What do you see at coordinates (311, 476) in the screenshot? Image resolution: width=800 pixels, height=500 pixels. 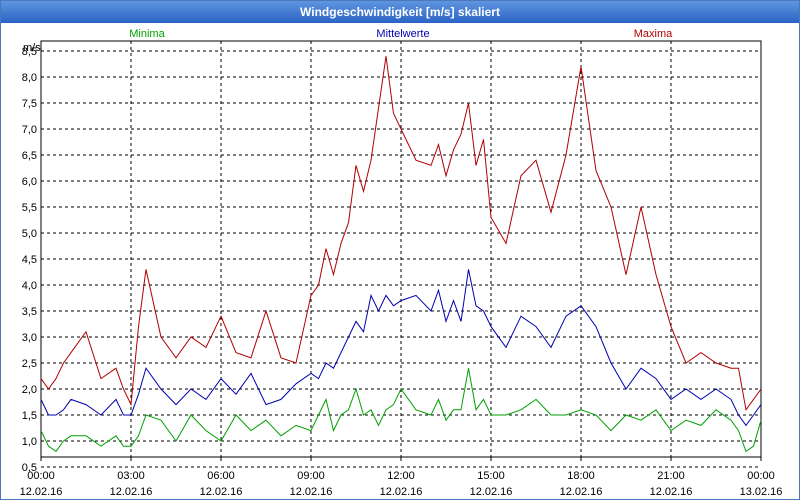 I see `x-tick-time: 09:00` at bounding box center [311, 476].